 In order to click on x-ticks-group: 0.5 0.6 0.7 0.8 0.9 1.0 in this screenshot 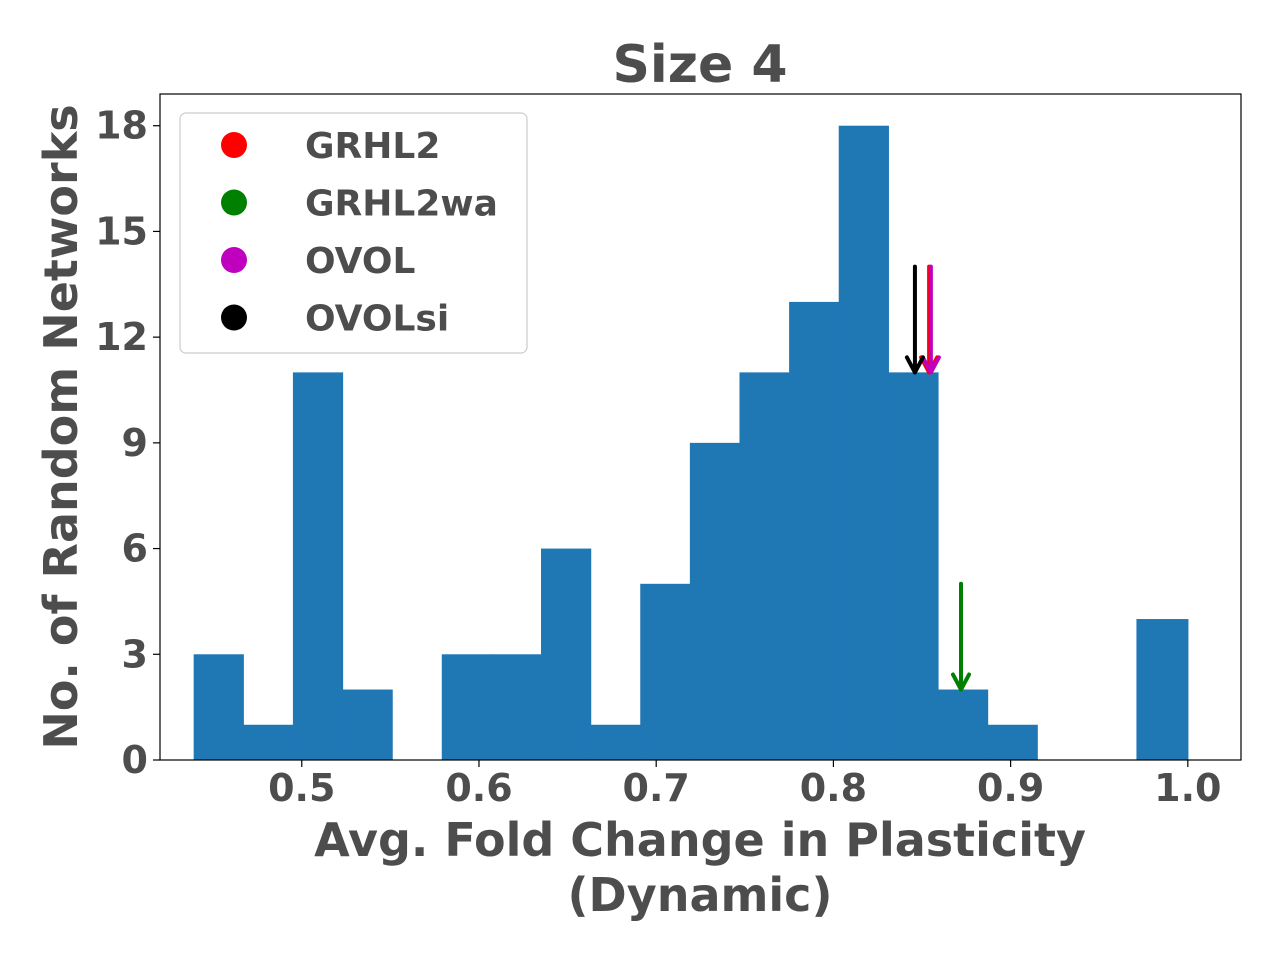, I will do `click(745, 785)`.